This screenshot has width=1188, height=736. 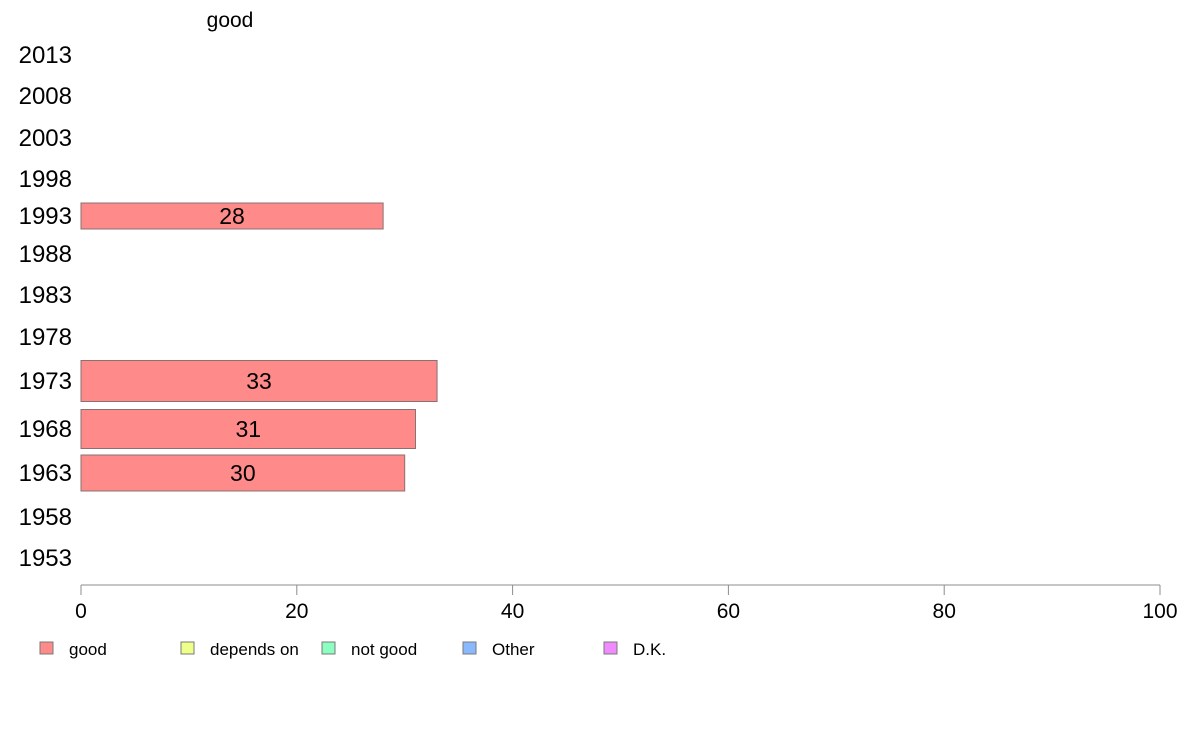 I want to click on bar-1968, so click(x=248, y=429).